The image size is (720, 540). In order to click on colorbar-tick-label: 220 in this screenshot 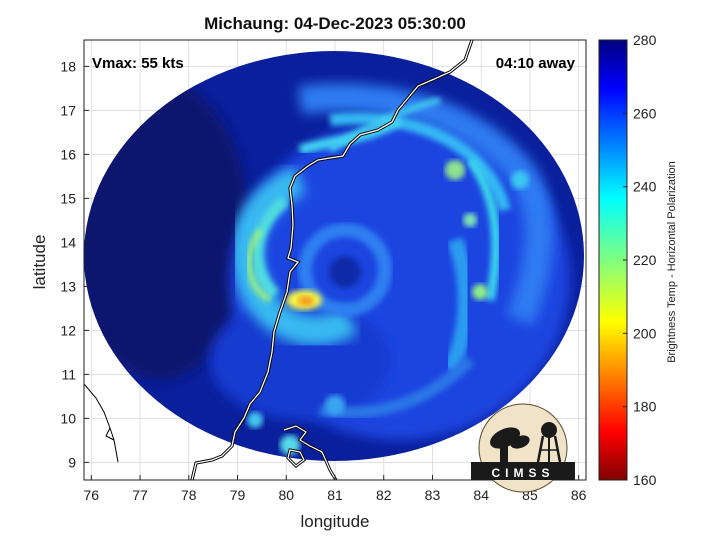, I will do `click(645, 260)`.